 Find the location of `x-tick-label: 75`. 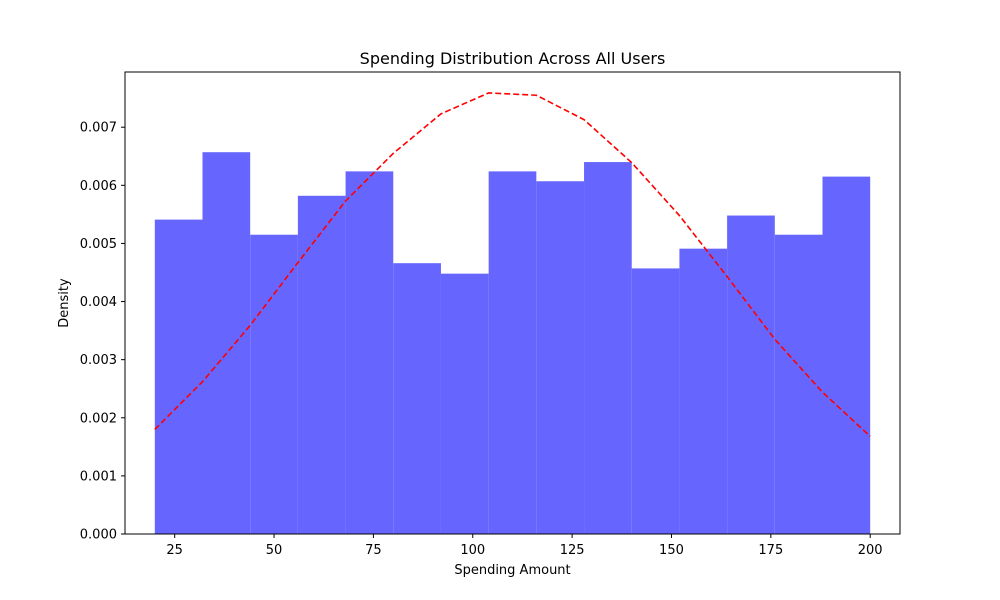

x-tick-label: 75 is located at coordinates (373, 550).